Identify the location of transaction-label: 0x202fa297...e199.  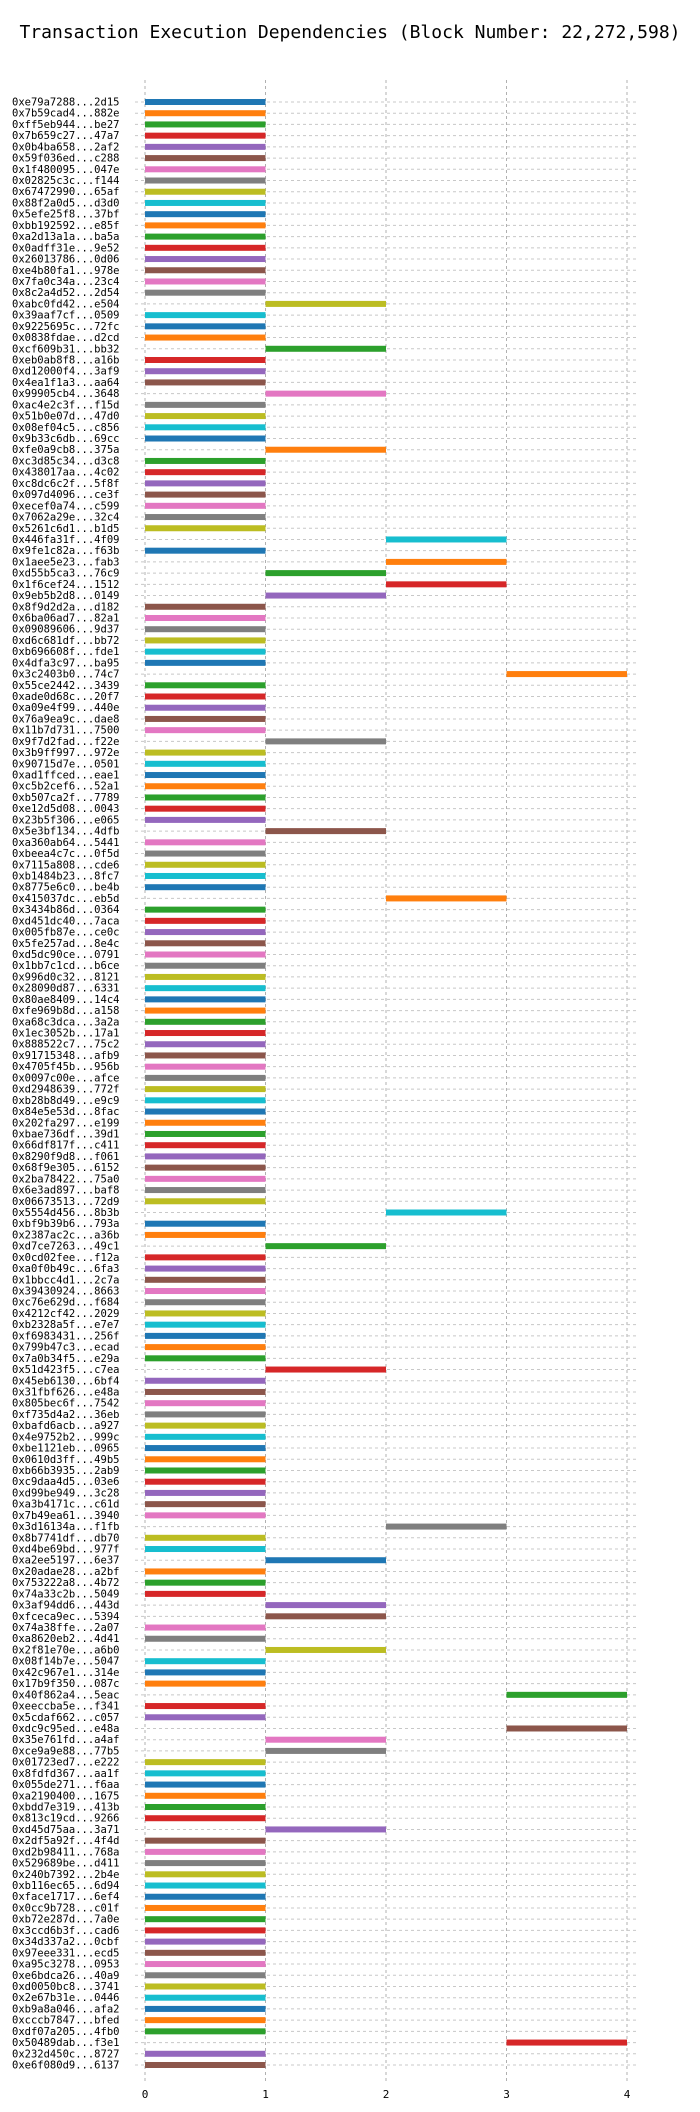
(65, 1123).